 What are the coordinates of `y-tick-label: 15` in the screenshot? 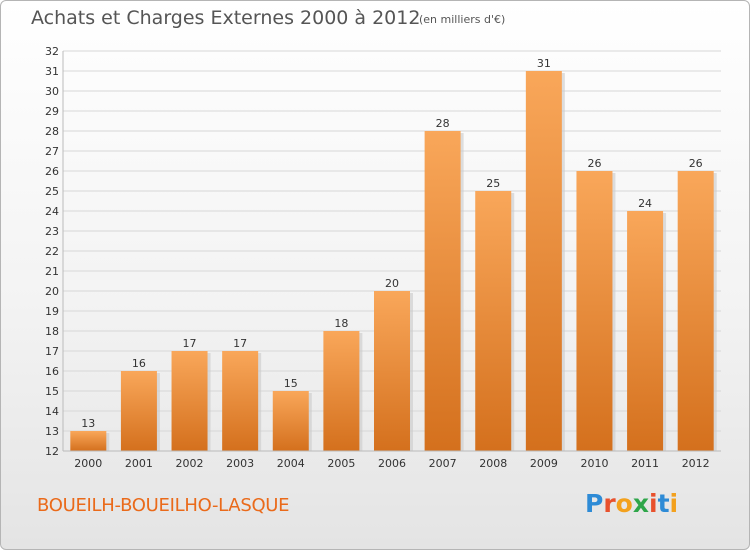 It's located at (52, 391).